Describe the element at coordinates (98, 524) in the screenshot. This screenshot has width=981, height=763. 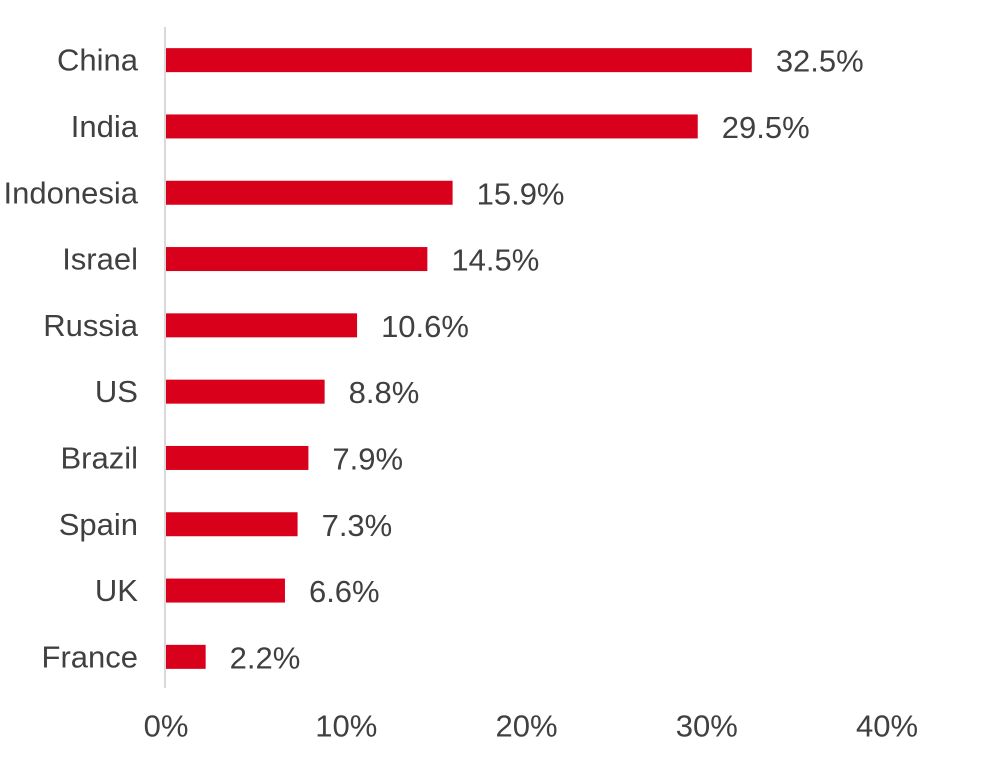
I see `category-label: Spain` at that location.